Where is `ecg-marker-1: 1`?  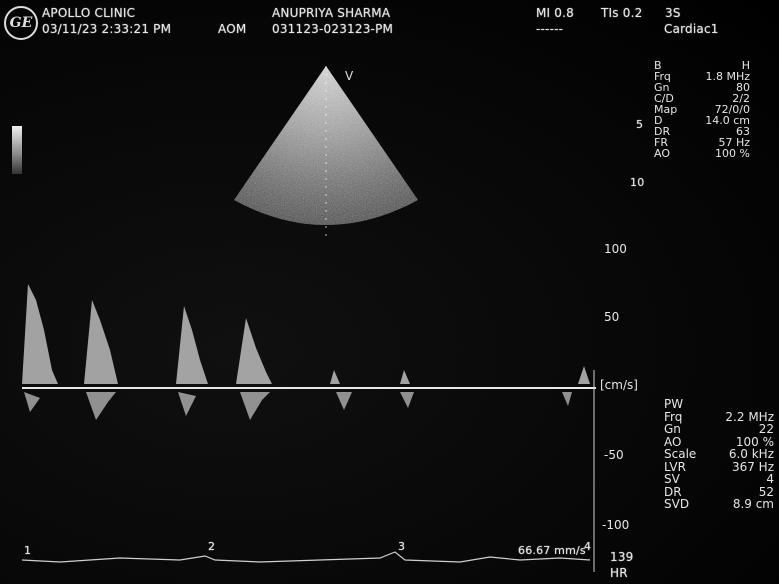 ecg-marker-1: 1 is located at coordinates (28, 550).